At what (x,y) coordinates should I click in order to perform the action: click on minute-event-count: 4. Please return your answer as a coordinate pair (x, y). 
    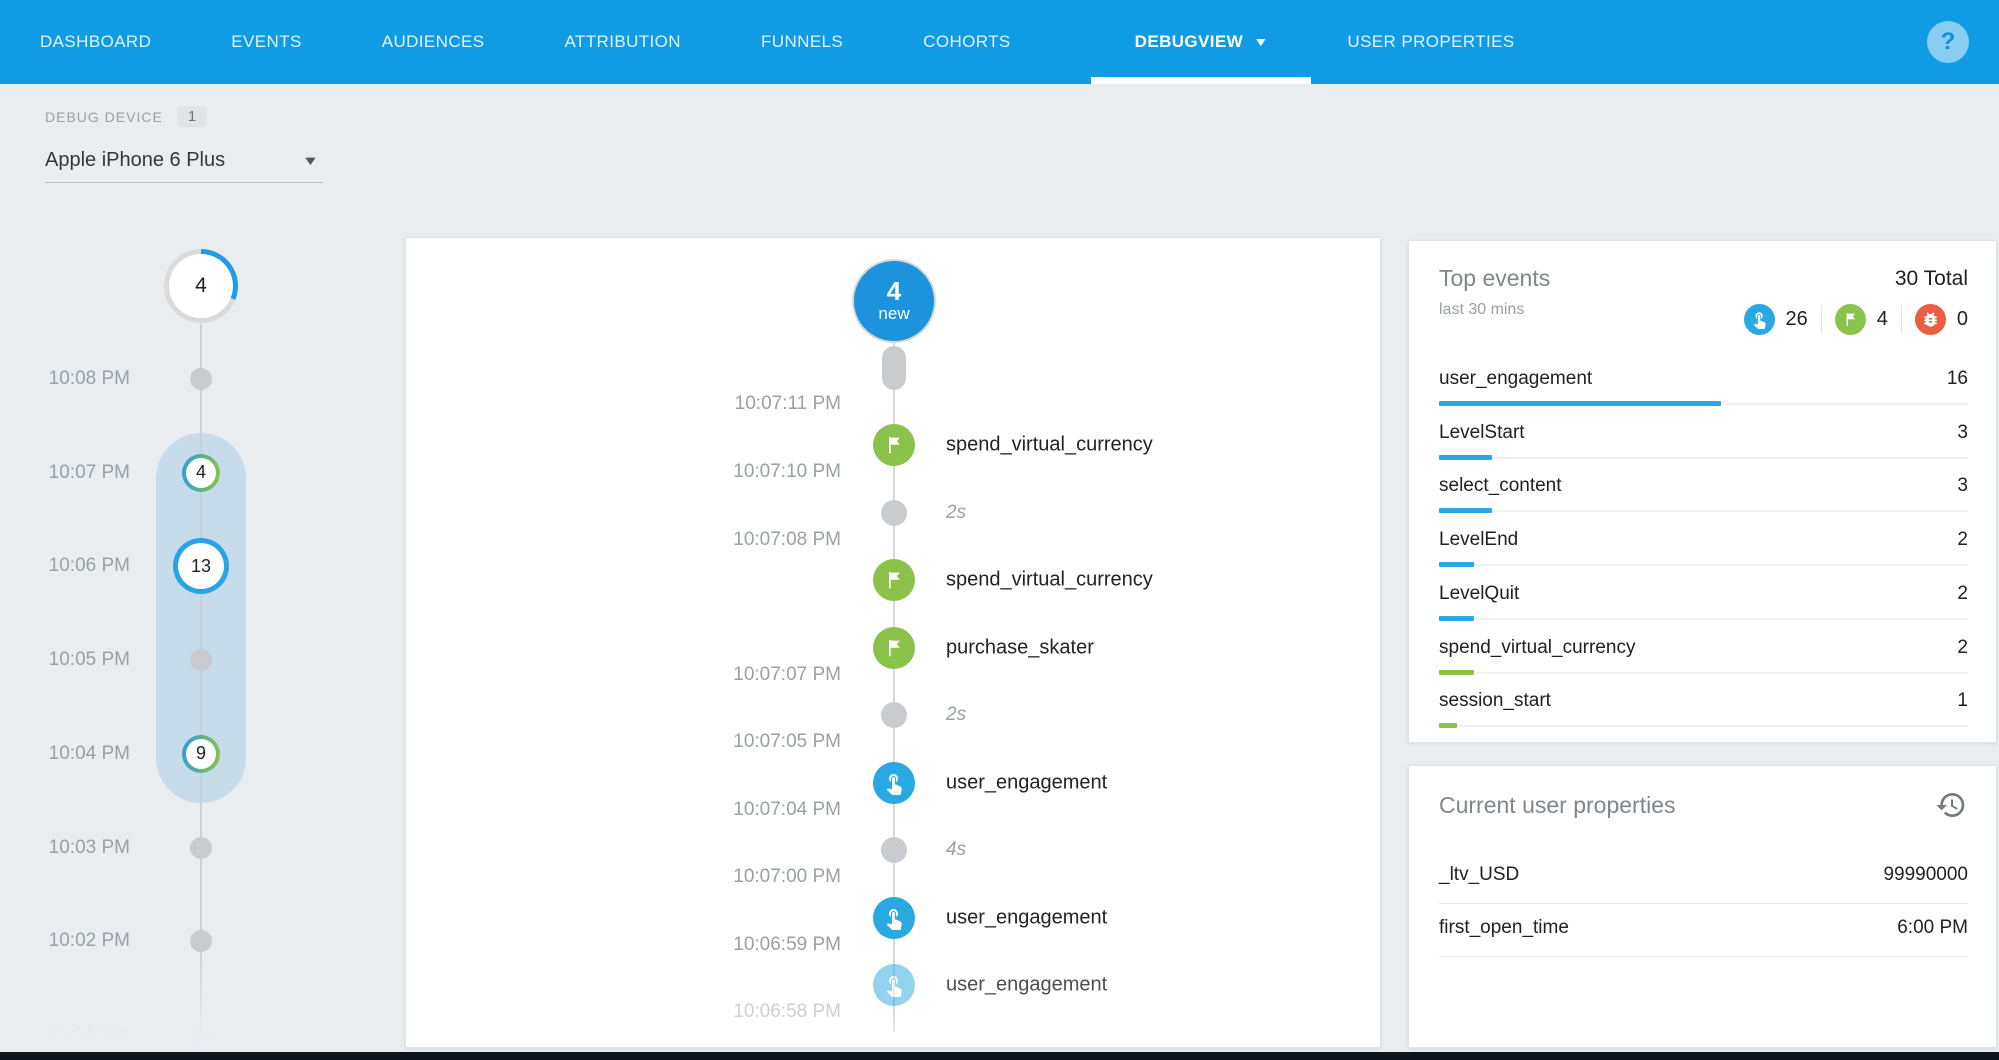
    Looking at the image, I should click on (200, 472).